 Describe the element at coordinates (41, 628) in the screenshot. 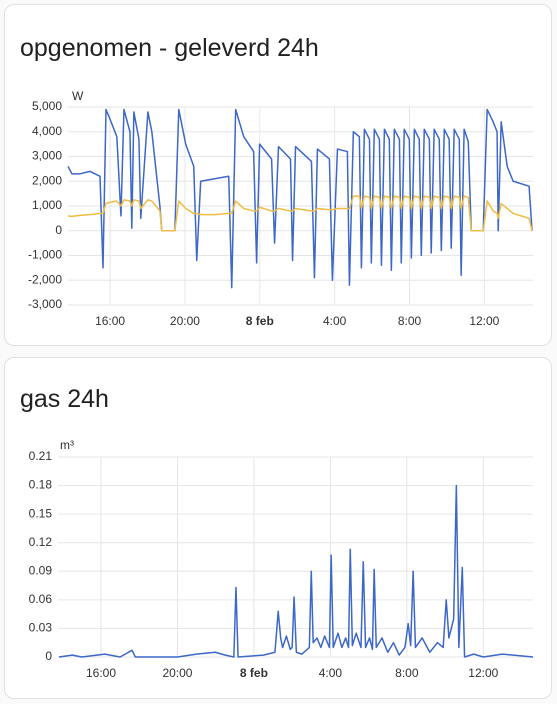

I see `y-tick-label: 0.03` at that location.